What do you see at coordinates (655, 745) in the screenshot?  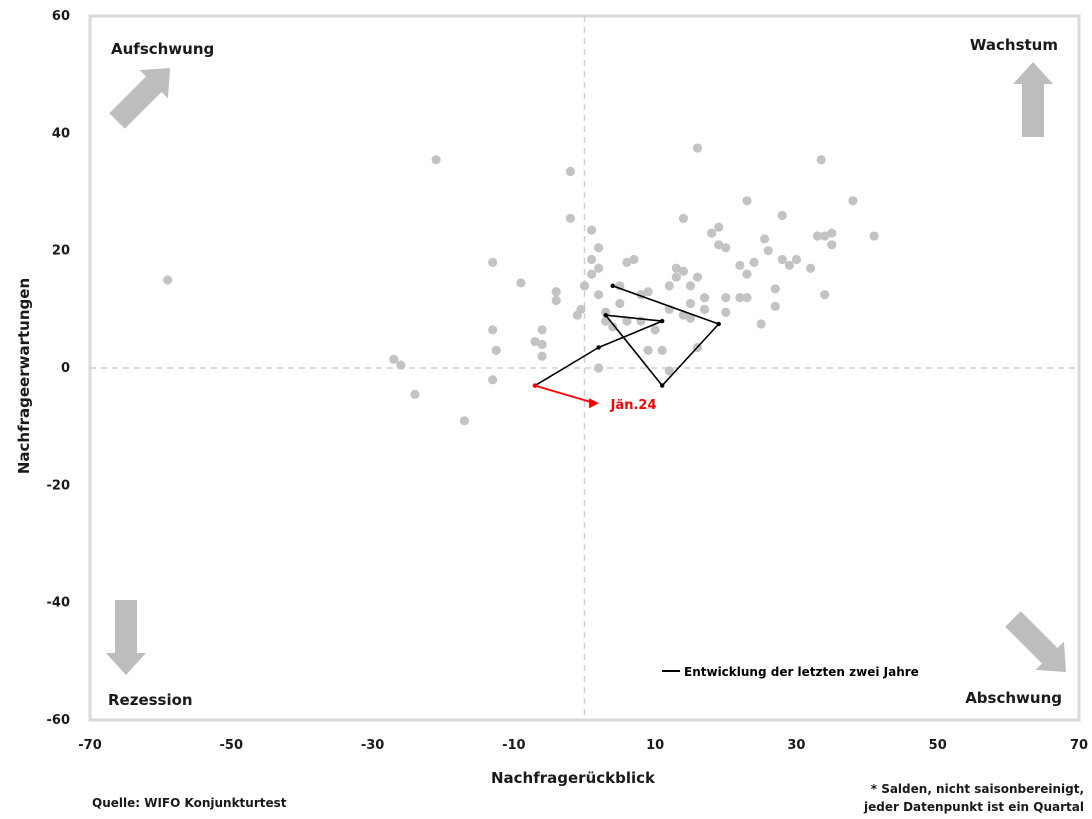 I see `x-tick-label: 10` at bounding box center [655, 745].